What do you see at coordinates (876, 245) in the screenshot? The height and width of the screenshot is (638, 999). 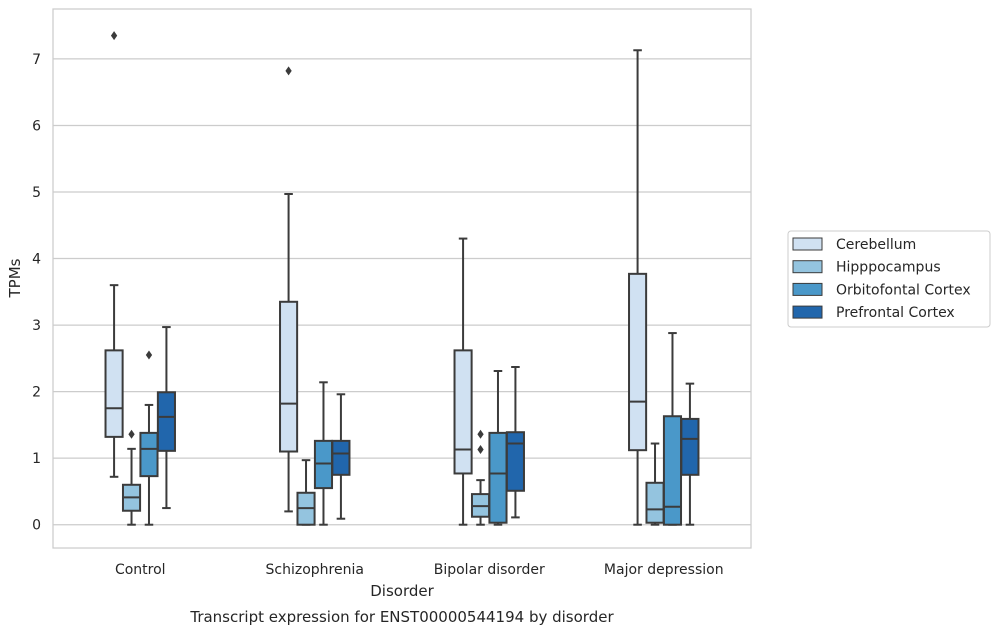 I see `legend-label: Cerebellum` at bounding box center [876, 245].